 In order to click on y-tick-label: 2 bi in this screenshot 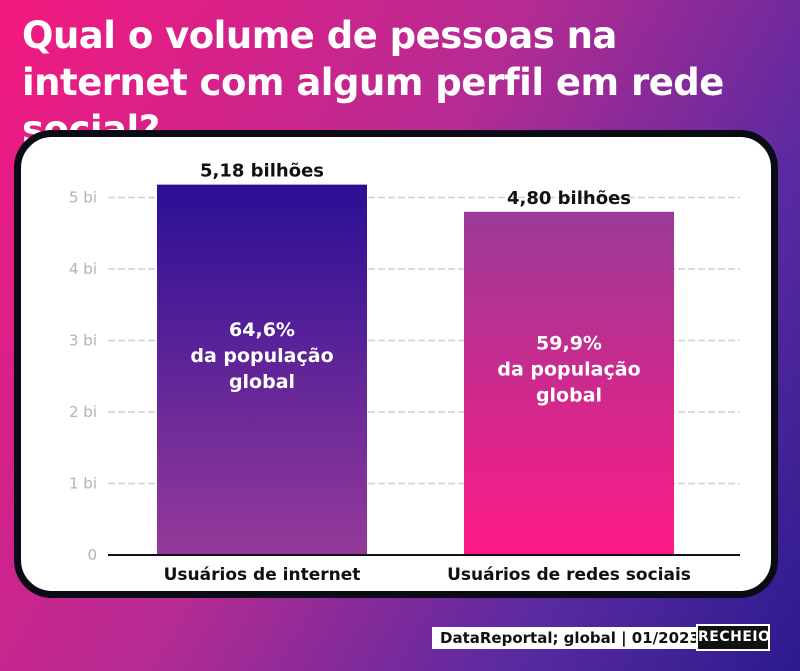, I will do `click(83, 412)`.